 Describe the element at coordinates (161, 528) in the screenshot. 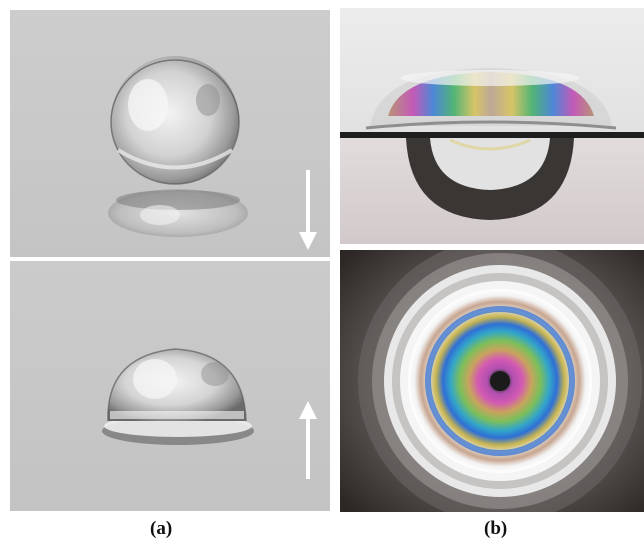

I see `caption-a: (a)` at that location.